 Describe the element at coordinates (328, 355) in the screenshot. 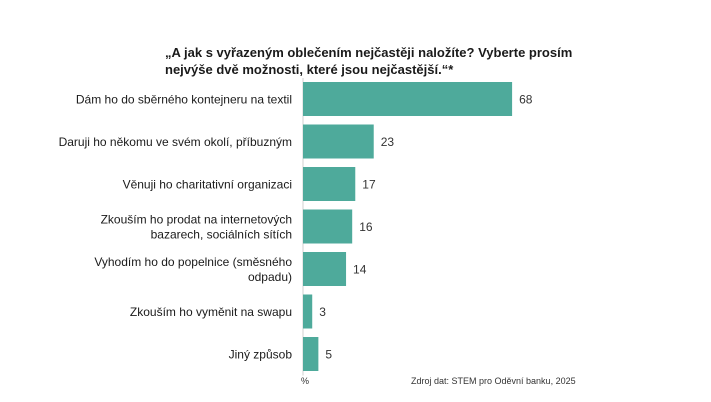

I see `data-label: 5` at that location.